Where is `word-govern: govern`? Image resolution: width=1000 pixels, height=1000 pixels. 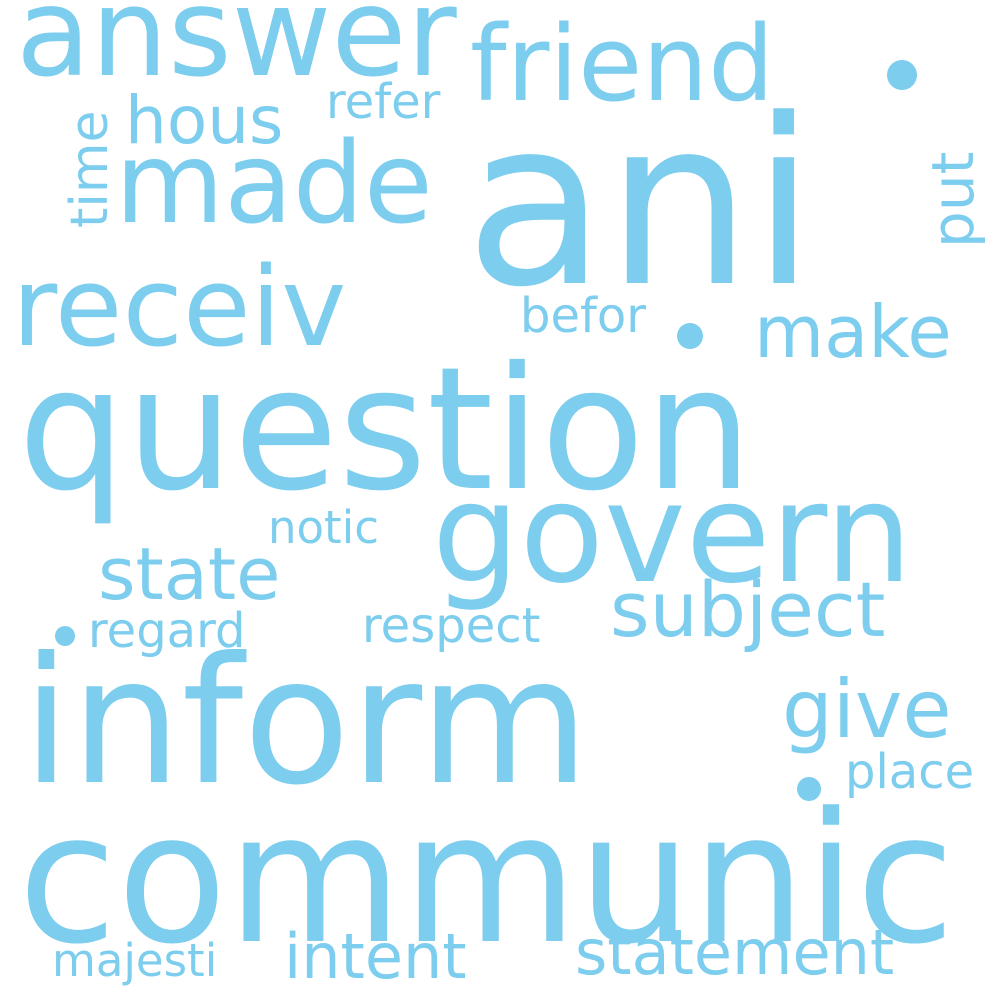 word-govern: govern is located at coordinates (672, 533).